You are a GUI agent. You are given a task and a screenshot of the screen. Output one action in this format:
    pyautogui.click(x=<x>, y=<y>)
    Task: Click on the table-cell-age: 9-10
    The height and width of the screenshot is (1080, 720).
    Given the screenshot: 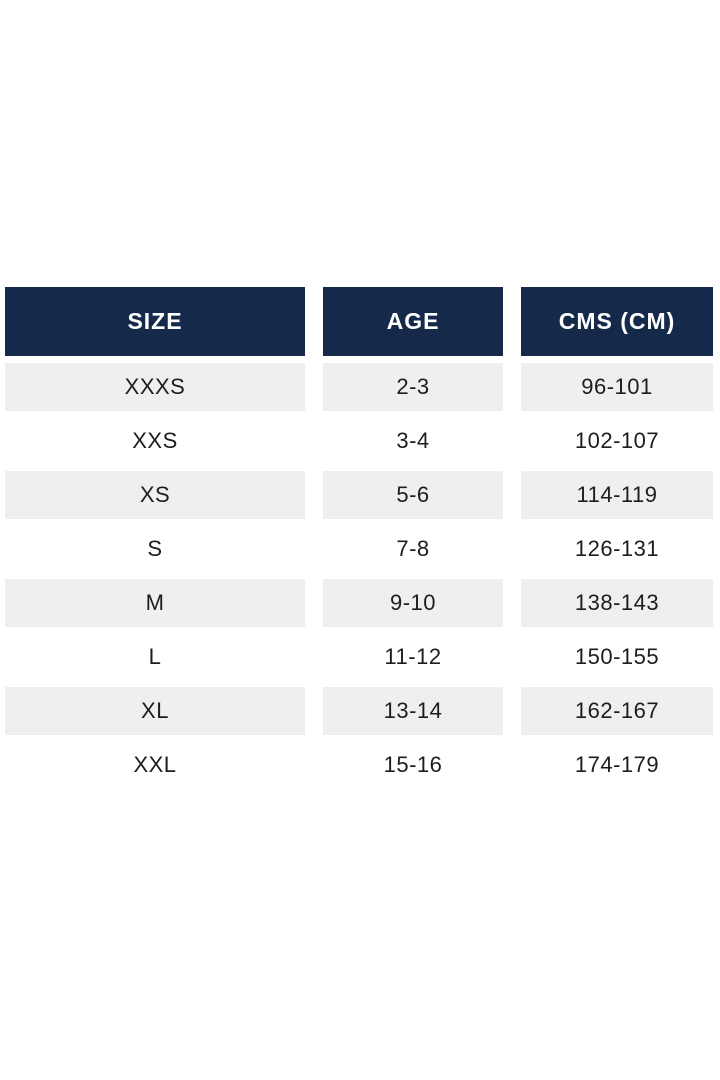 What is the action you would take?
    pyautogui.click(x=413, y=603)
    